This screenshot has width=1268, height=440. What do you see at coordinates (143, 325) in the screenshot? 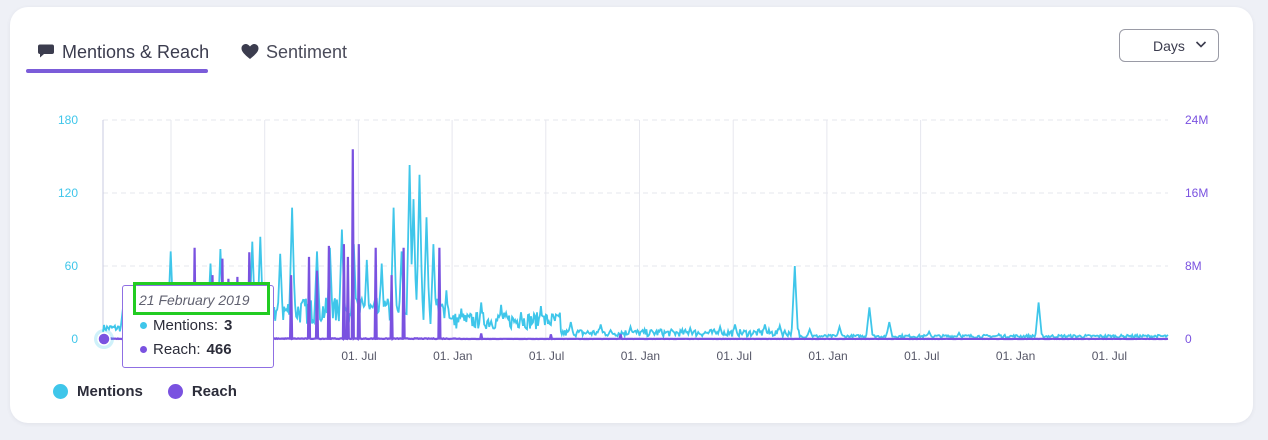
I see `mentions-dot` at bounding box center [143, 325].